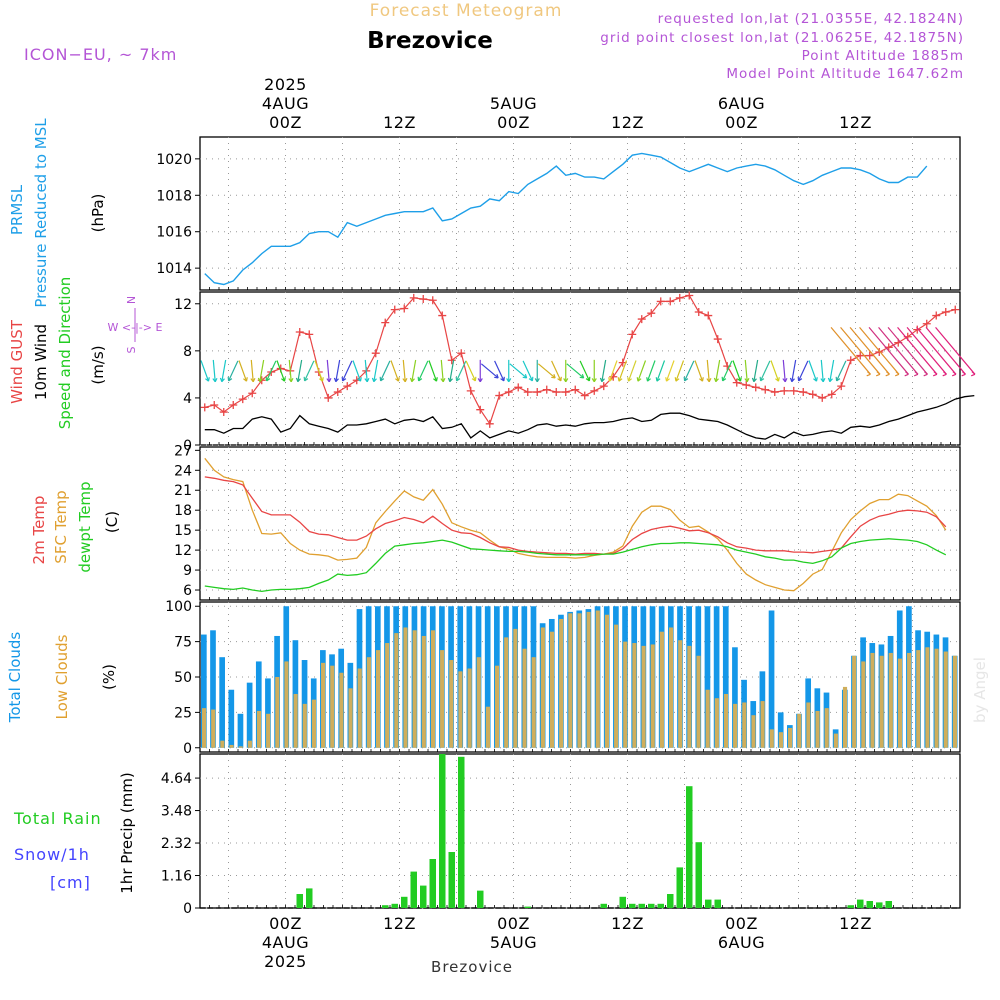 This screenshot has width=1000, height=1000. What do you see at coordinates (176, 844) in the screenshot?
I see `y-tick-label: 2.32` at bounding box center [176, 844].